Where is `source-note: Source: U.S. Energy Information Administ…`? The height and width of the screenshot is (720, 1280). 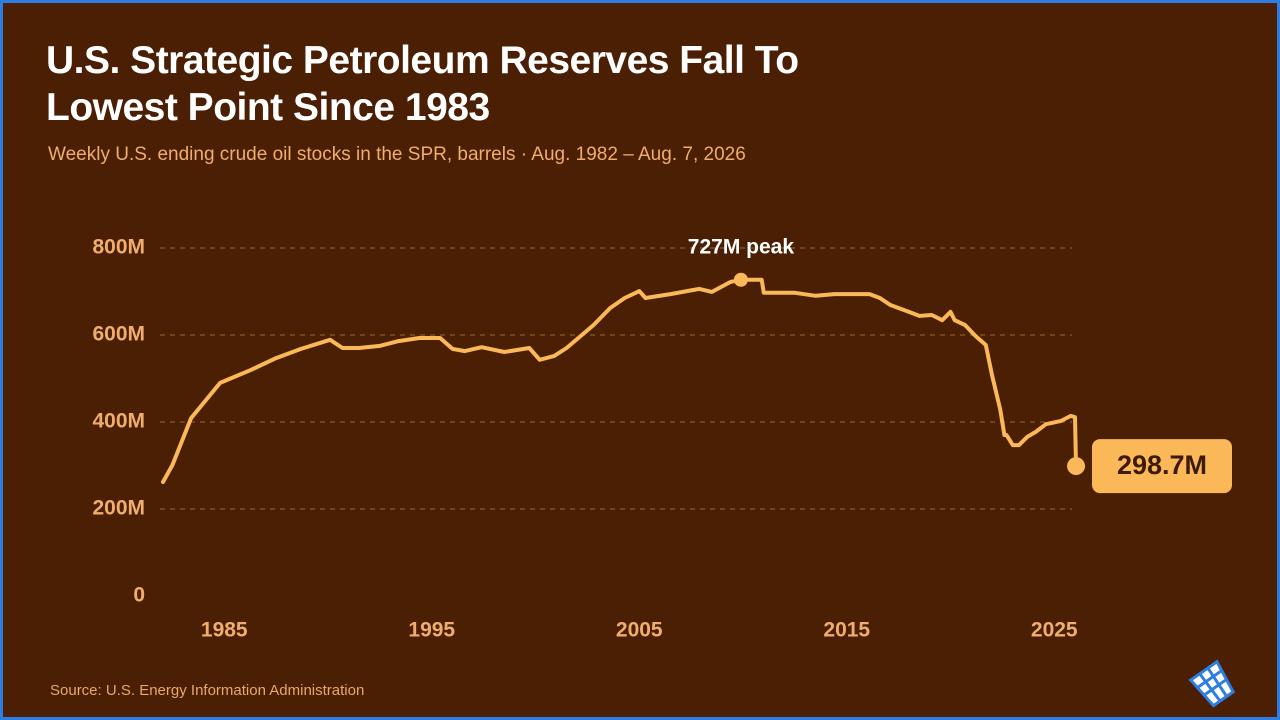
source-note: Source: U.S. Energy Information Administ… is located at coordinates (207, 690).